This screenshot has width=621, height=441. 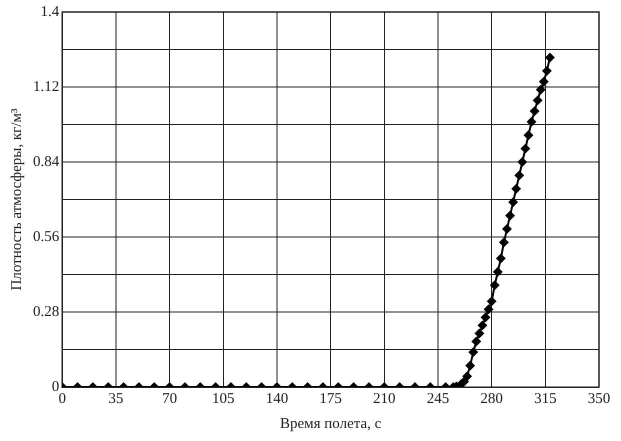 I want to click on x-tick-label: 175, so click(x=330, y=398).